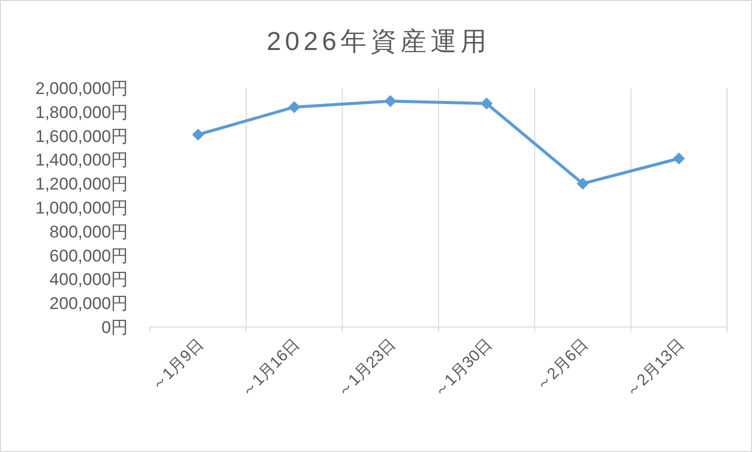  What do you see at coordinates (81, 160) in the screenshot?
I see `y-tick-label: 1,400,000円` at bounding box center [81, 160].